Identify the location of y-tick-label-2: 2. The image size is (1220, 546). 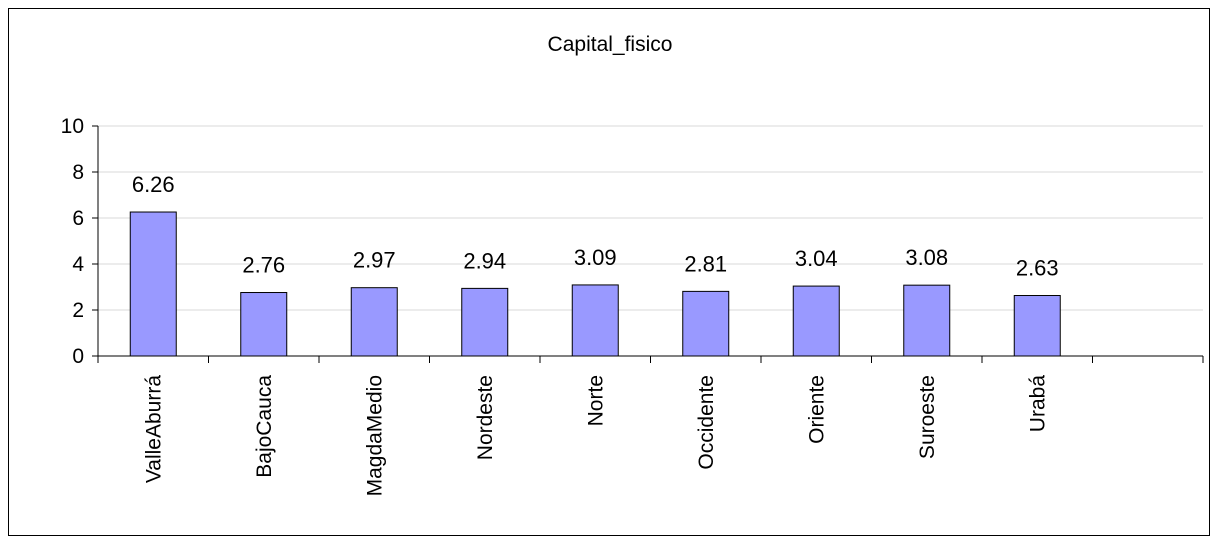
(78, 310).